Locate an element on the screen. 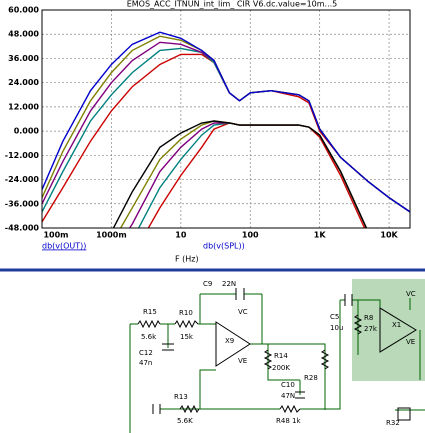 Image resolution: width=425 pixels, height=433 pixels. label: 47n is located at coordinates (145, 363).